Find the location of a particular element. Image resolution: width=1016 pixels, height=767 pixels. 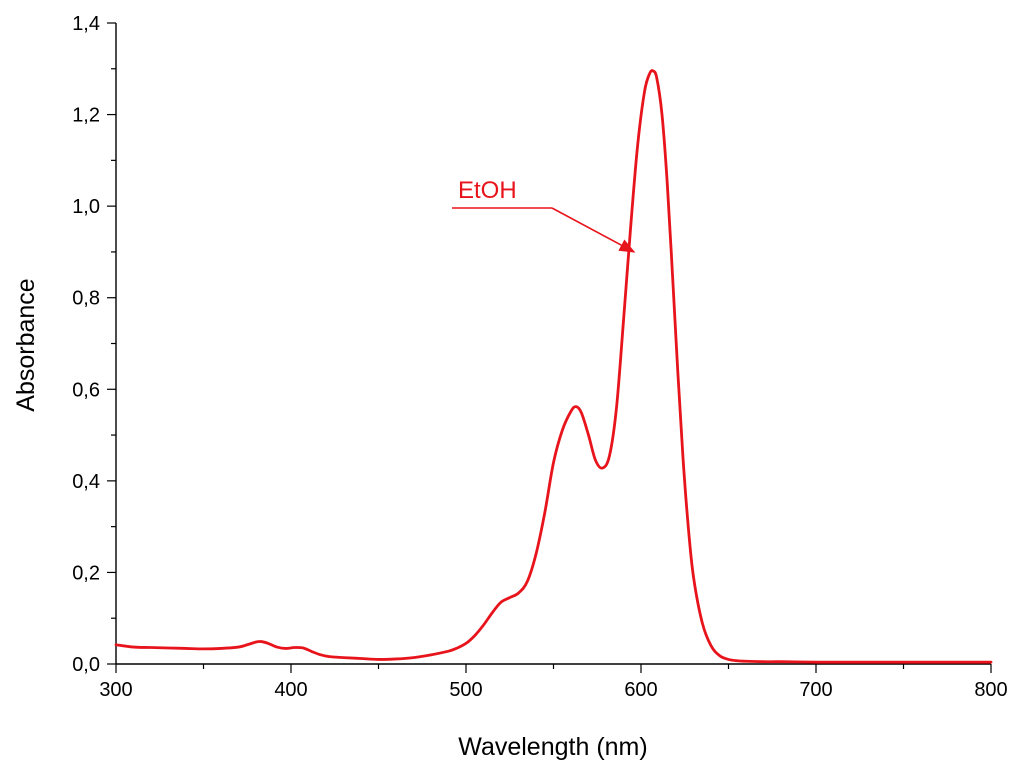

y-tick-label: 0,6 is located at coordinates (86, 390).